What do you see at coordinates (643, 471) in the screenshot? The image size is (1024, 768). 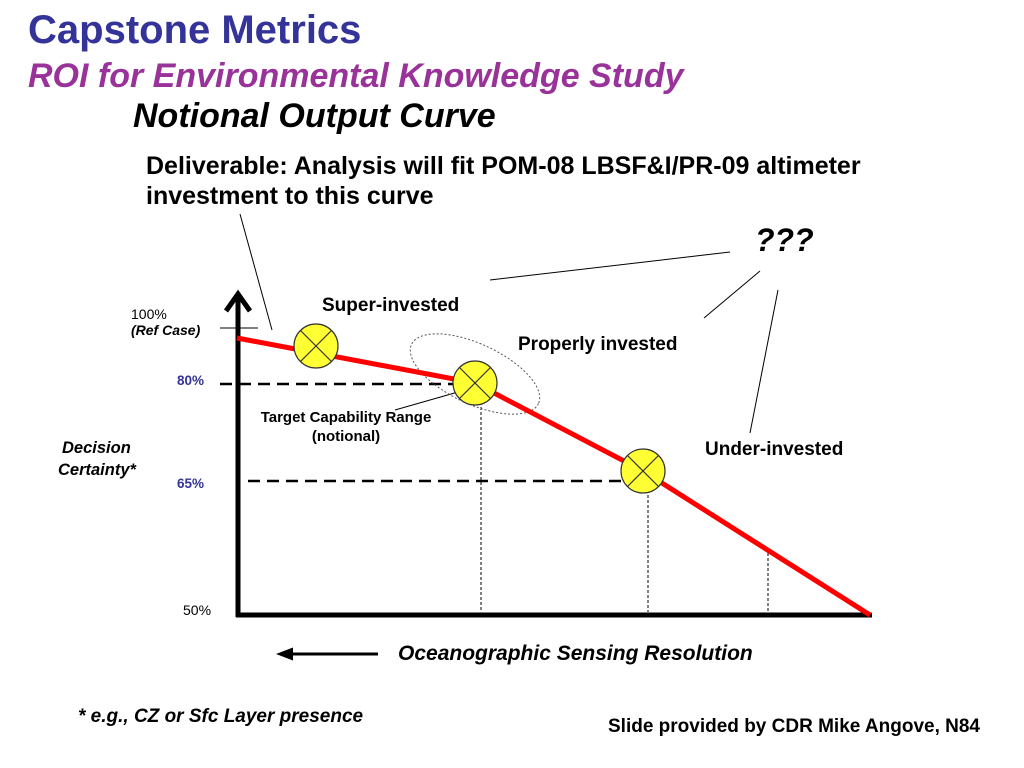 I see `under-invested-marker-icon` at bounding box center [643, 471].